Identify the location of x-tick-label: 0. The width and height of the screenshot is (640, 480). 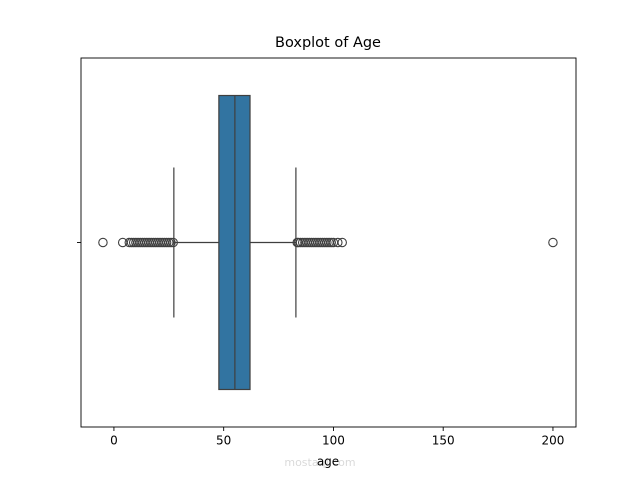
(114, 441).